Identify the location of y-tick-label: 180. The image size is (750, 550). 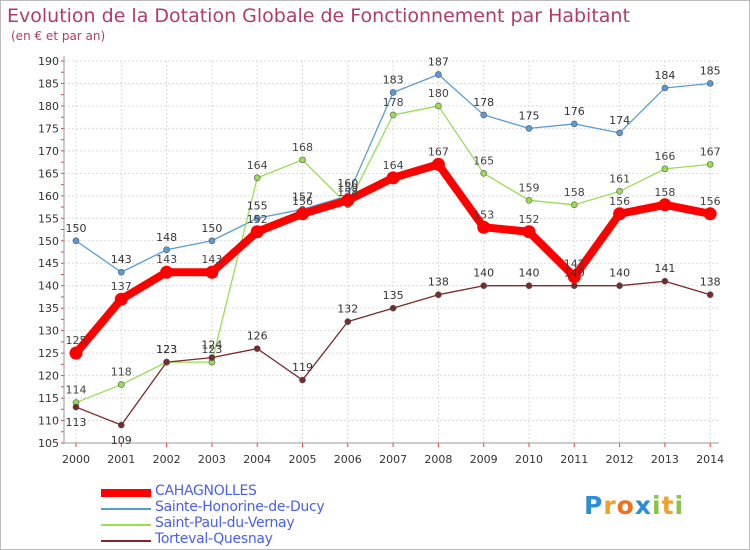
(48, 106).